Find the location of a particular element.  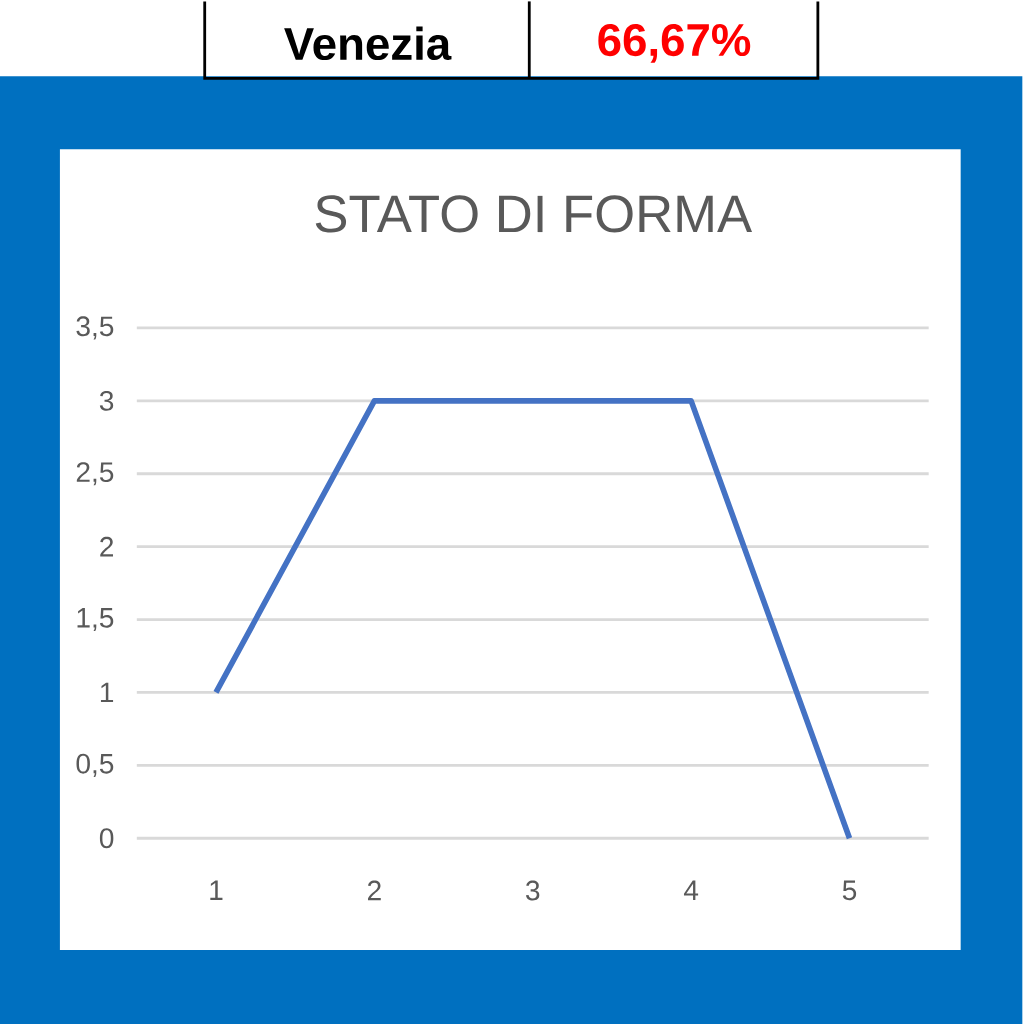

chart-title: STATO DI FORMA is located at coordinates (534, 214).